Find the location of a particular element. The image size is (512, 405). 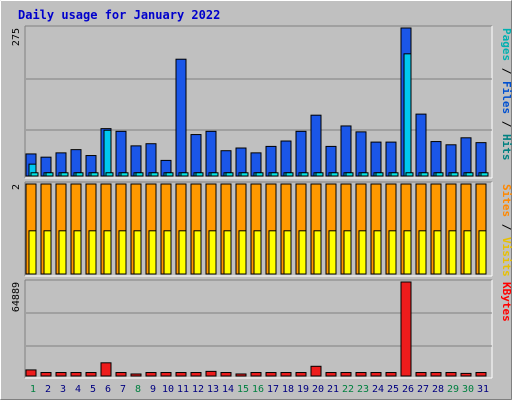

day-label-7: 7 is located at coordinates (123, 389).